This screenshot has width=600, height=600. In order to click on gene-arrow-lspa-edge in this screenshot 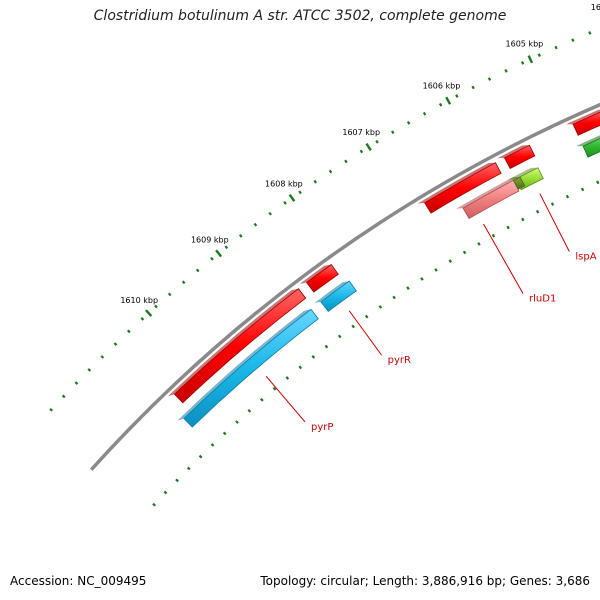, I will do `click(513, 152)`.